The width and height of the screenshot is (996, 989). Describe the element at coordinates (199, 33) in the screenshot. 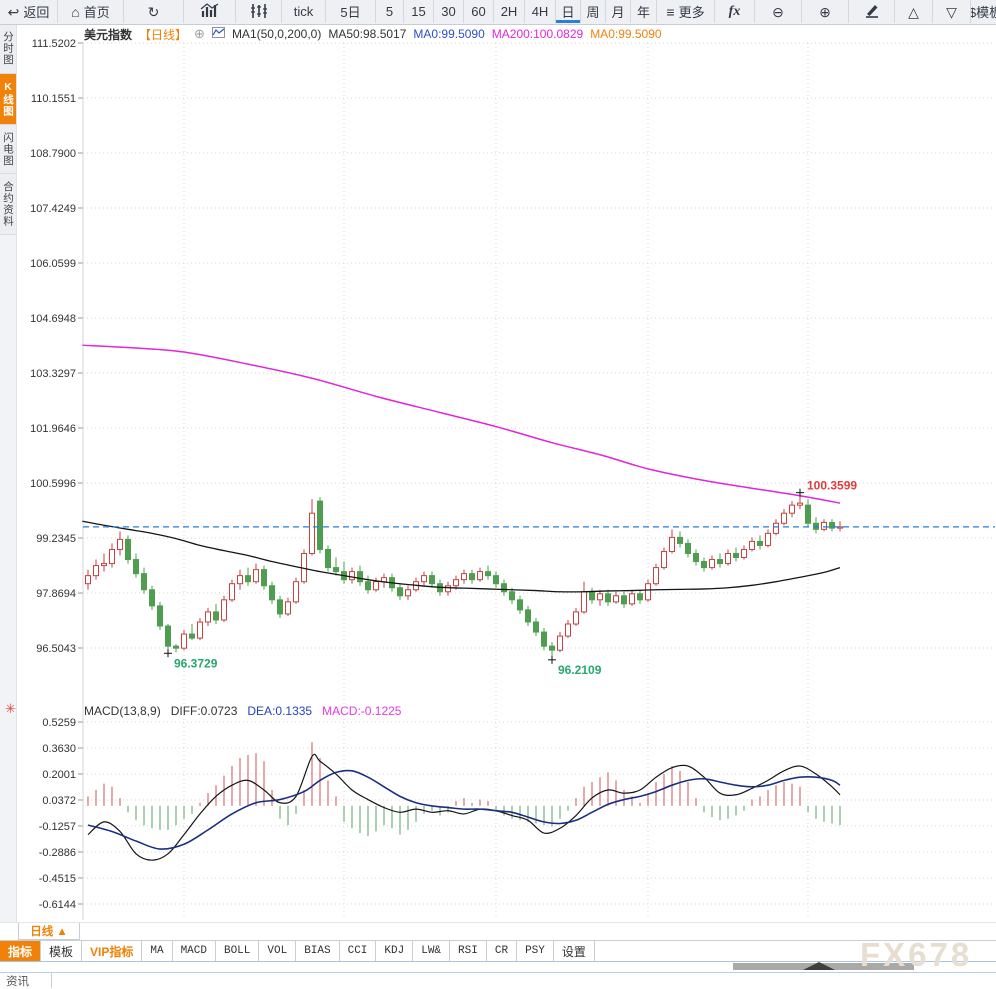

I see `circle-plus-icon: ⊕` at that location.